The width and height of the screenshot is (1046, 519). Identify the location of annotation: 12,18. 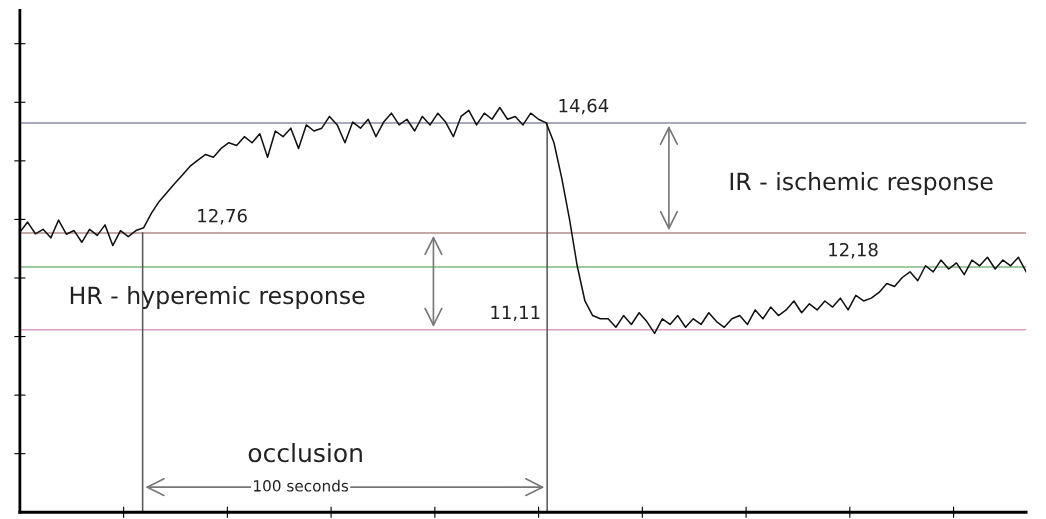
(853, 250).